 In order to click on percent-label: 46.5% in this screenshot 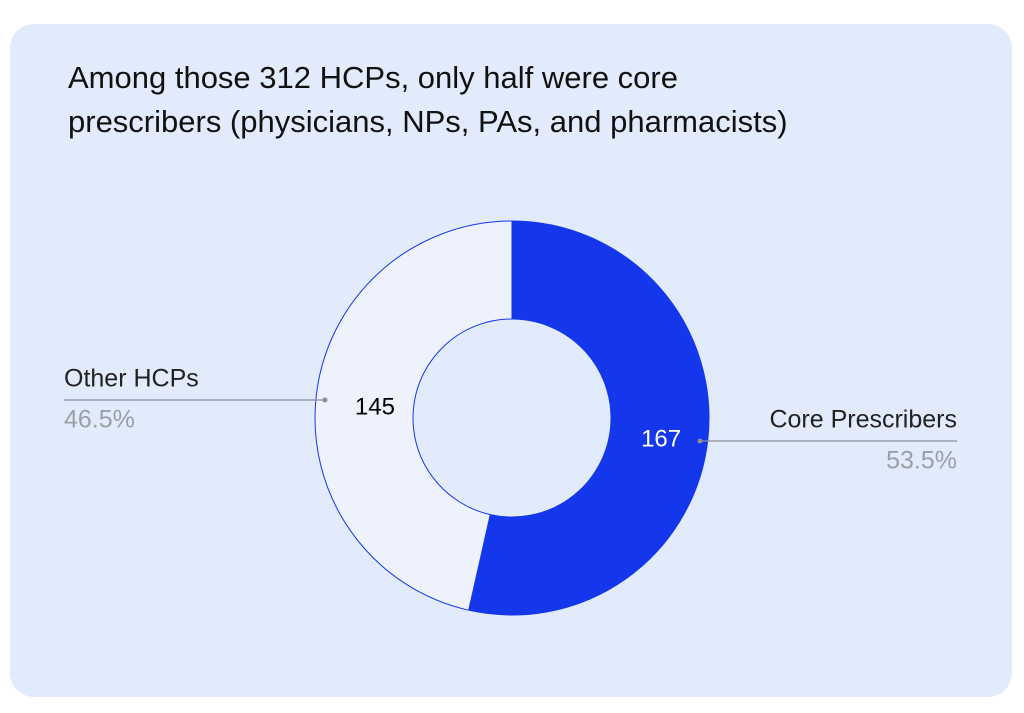, I will do `click(99, 420)`.